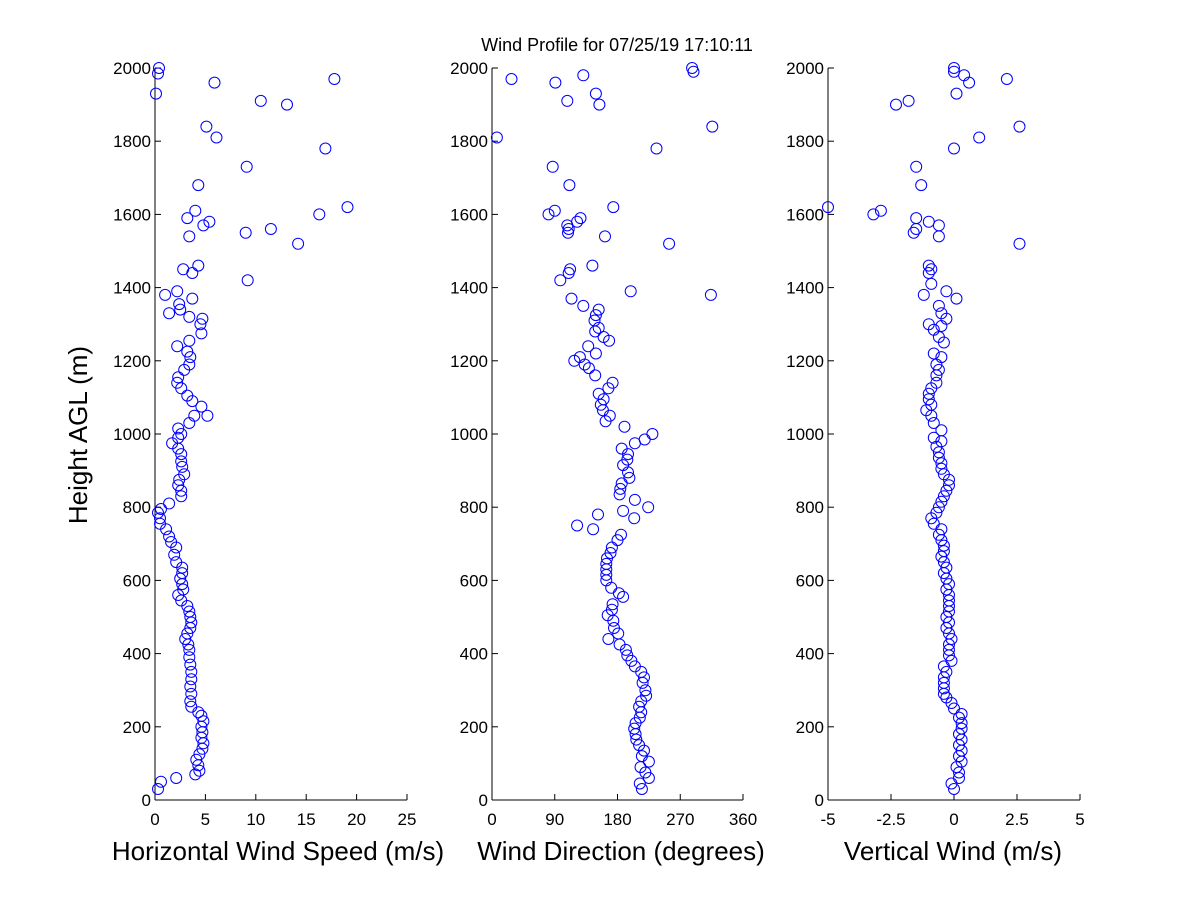 This screenshot has width=1200, height=900. What do you see at coordinates (805, 214) in the screenshot?
I see `y-tick-label-vertical: 1600` at bounding box center [805, 214].